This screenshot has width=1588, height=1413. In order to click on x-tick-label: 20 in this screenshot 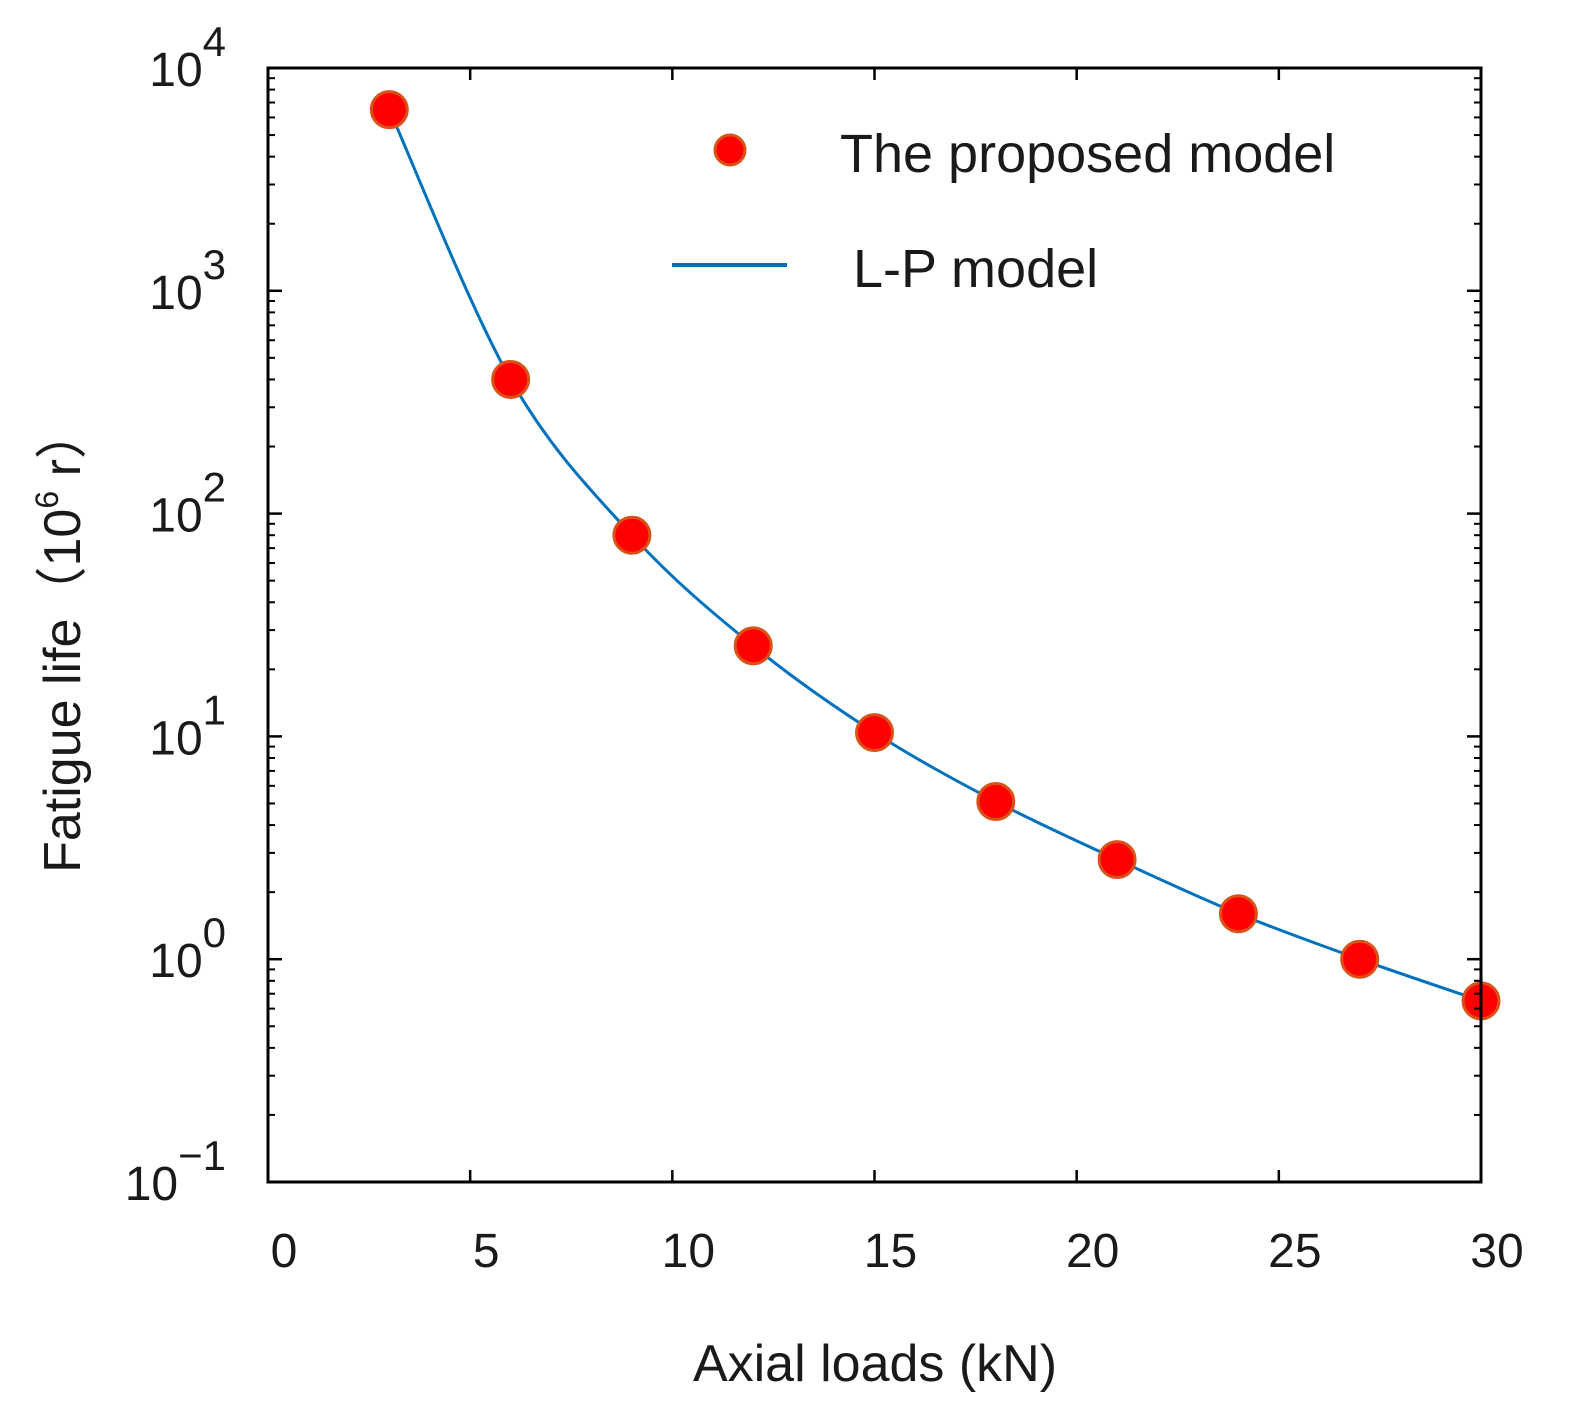, I will do `click(1092, 1251)`.